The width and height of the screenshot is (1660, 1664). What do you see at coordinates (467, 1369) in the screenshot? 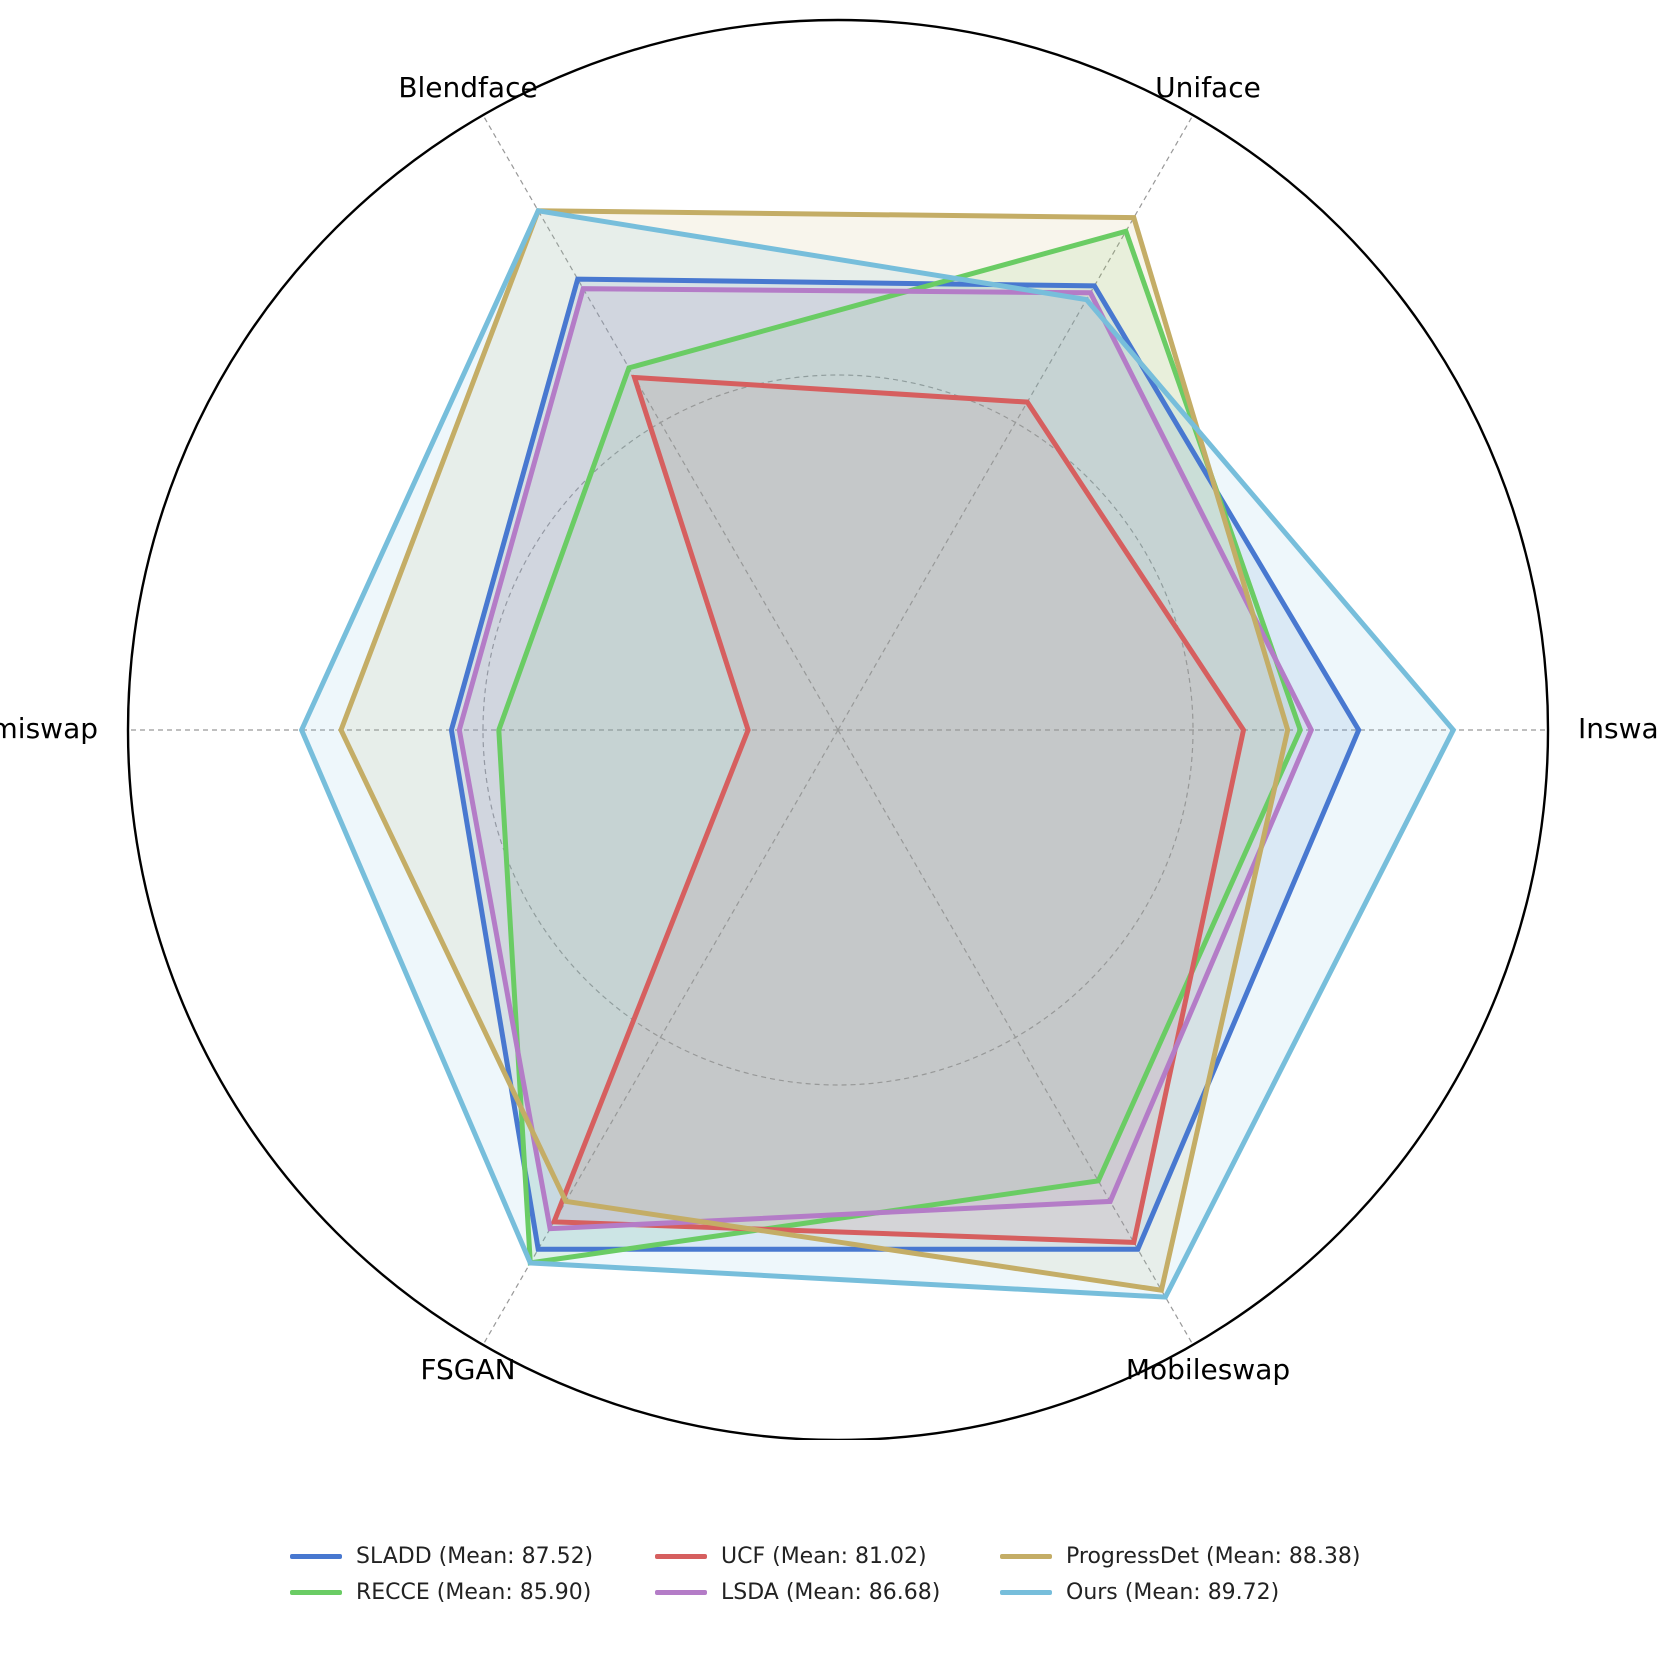
I see `axis-label: FSGAN` at bounding box center [467, 1369].